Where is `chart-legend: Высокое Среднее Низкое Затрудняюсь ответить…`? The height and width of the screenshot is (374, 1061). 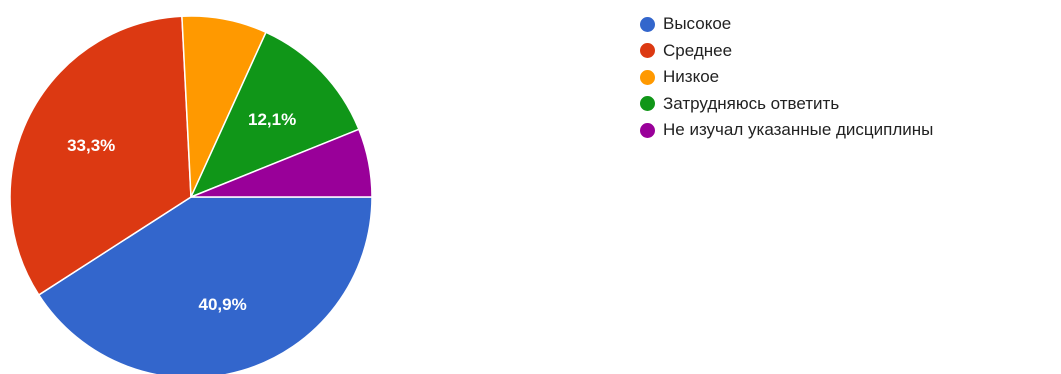
chart-legend: Высокое Среднее Низкое Затрудняюсь ответить… is located at coordinates (786, 77).